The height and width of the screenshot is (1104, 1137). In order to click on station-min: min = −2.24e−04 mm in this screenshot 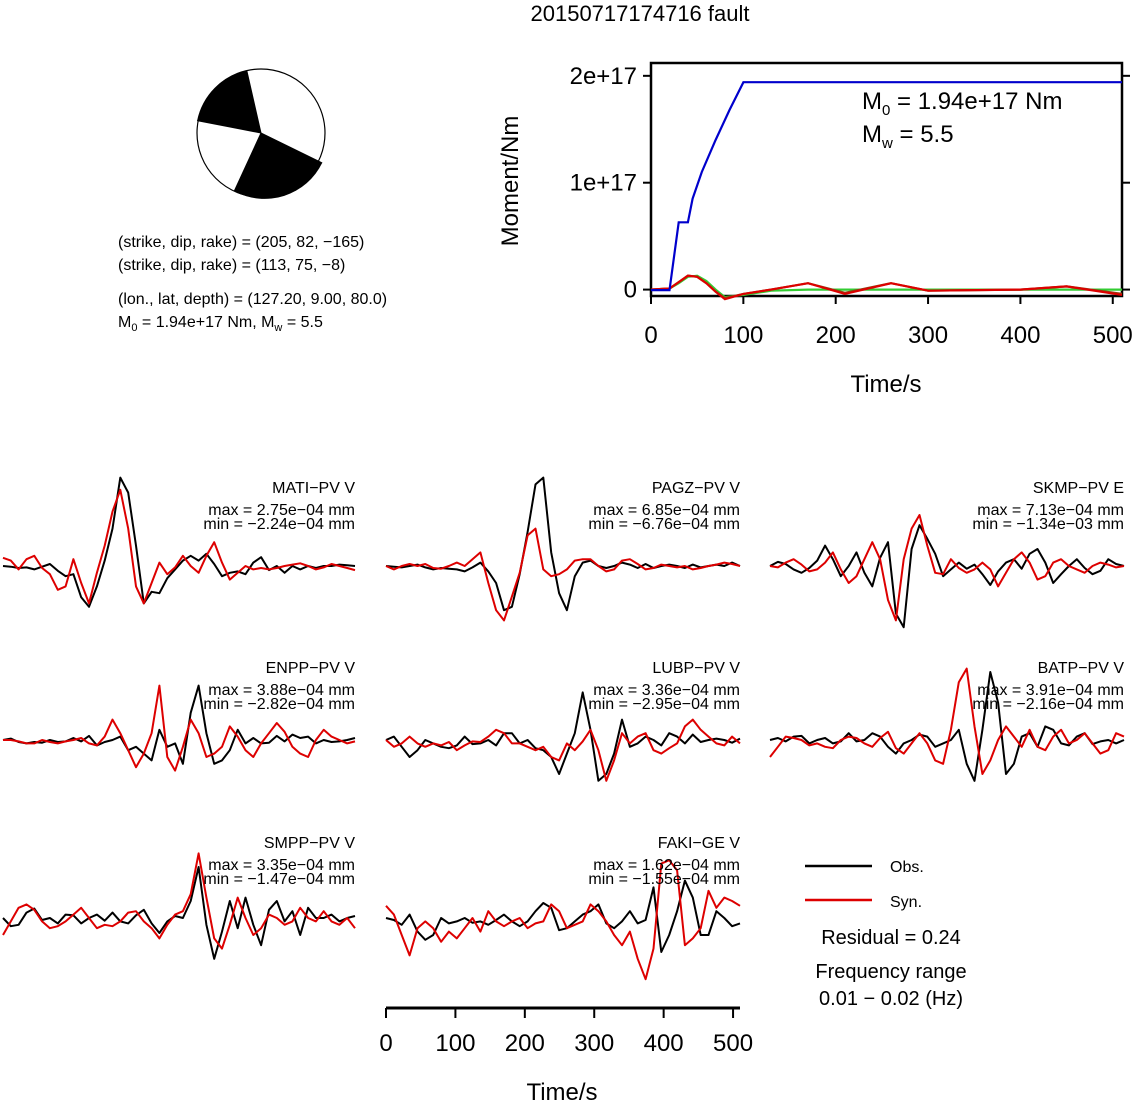, I will do `click(279, 524)`.